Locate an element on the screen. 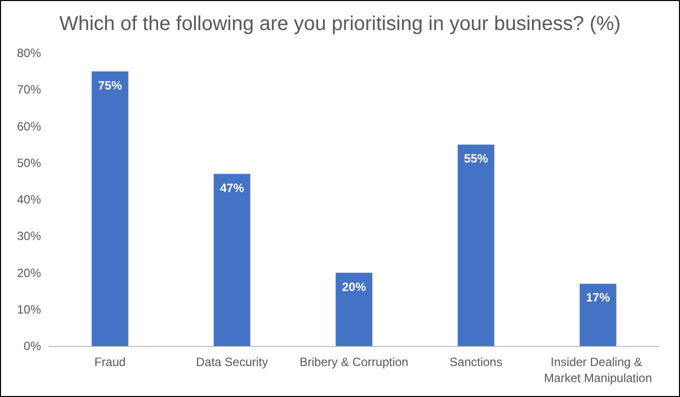 The height and width of the screenshot is (397, 680). y-tick-label: 0% is located at coordinates (33, 346).